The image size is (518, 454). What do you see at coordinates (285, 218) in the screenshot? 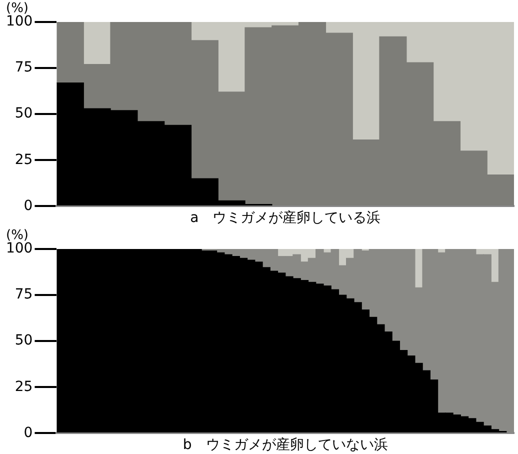
I see `x-axis-title: a ウミガメが産卵している浜` at bounding box center [285, 218].